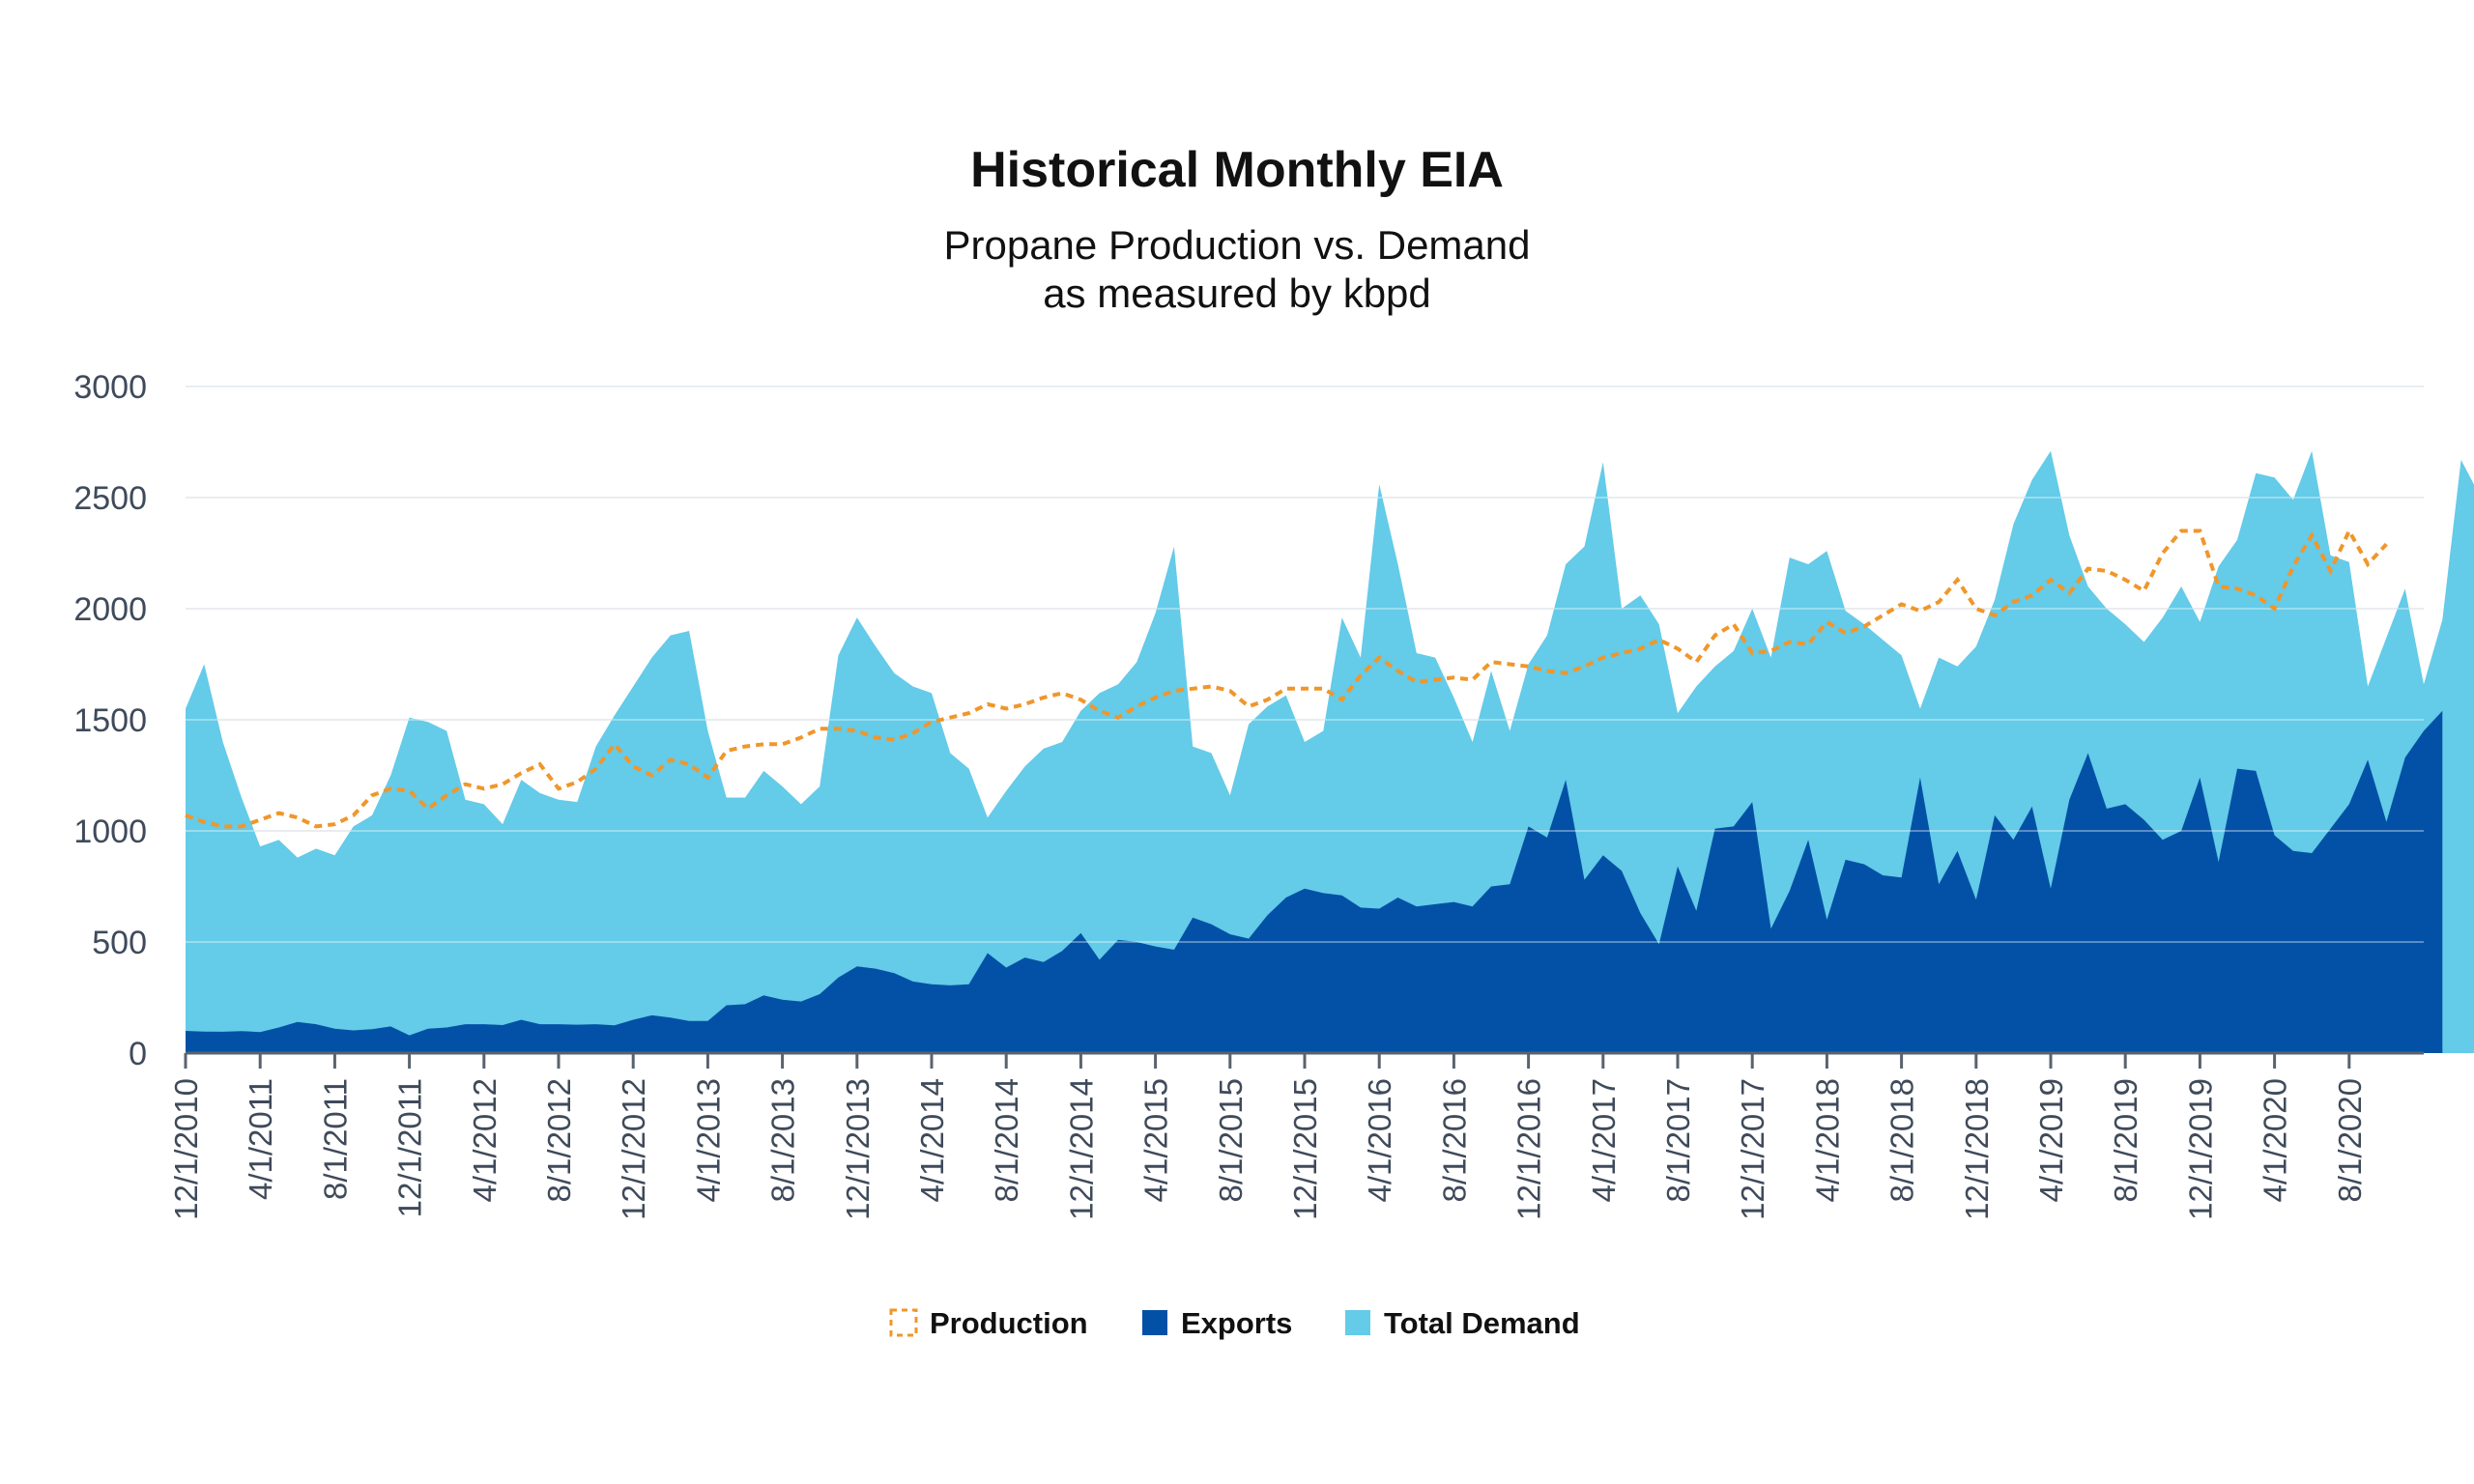 This screenshot has width=2474, height=1484. I want to click on x-tick-label: 12/1/2013, so click(858, 1149).